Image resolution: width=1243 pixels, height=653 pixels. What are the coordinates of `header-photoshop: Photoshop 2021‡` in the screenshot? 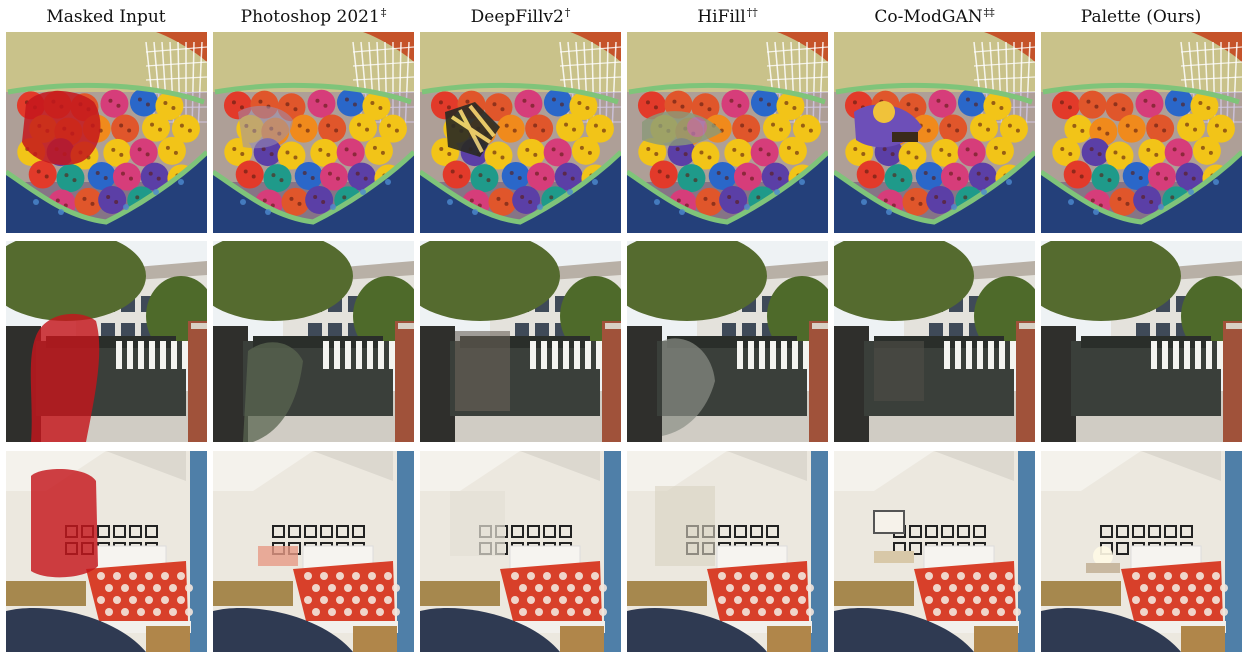 It's located at (313, 16).